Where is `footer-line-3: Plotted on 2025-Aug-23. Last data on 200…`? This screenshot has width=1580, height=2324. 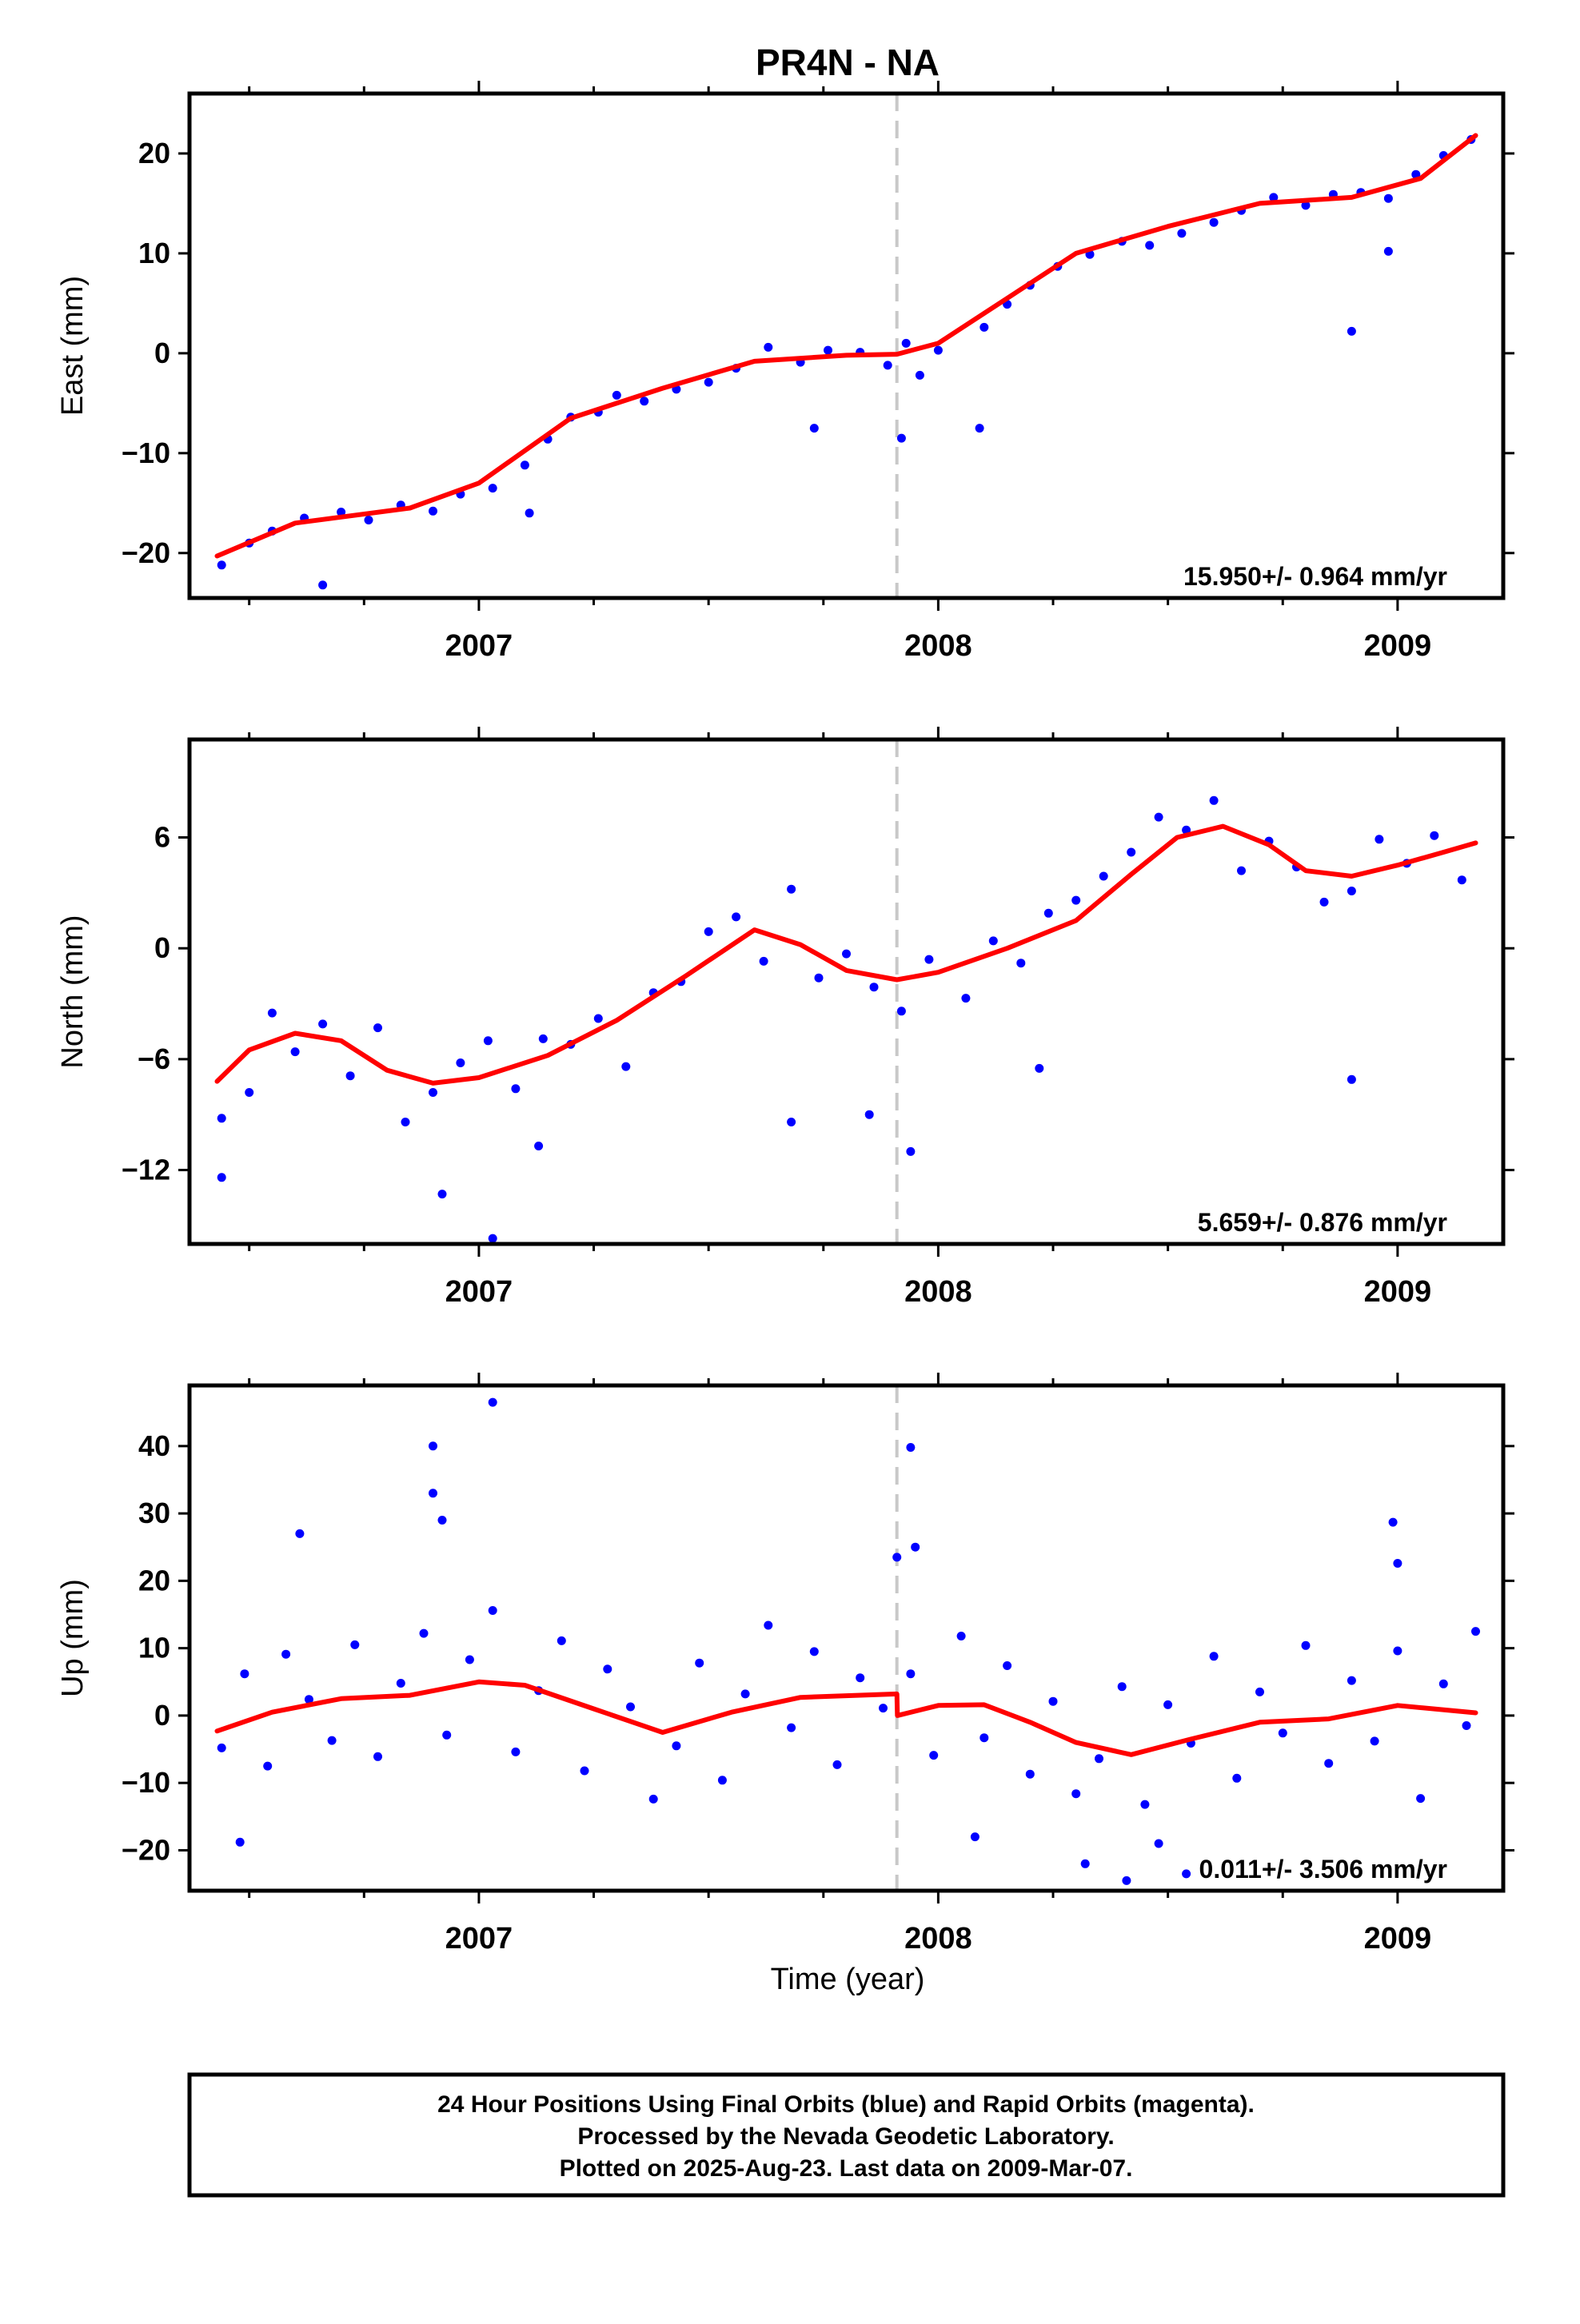
footer-line-3: Plotted on 2025-Aug-23. Last data on 200… is located at coordinates (846, 2169).